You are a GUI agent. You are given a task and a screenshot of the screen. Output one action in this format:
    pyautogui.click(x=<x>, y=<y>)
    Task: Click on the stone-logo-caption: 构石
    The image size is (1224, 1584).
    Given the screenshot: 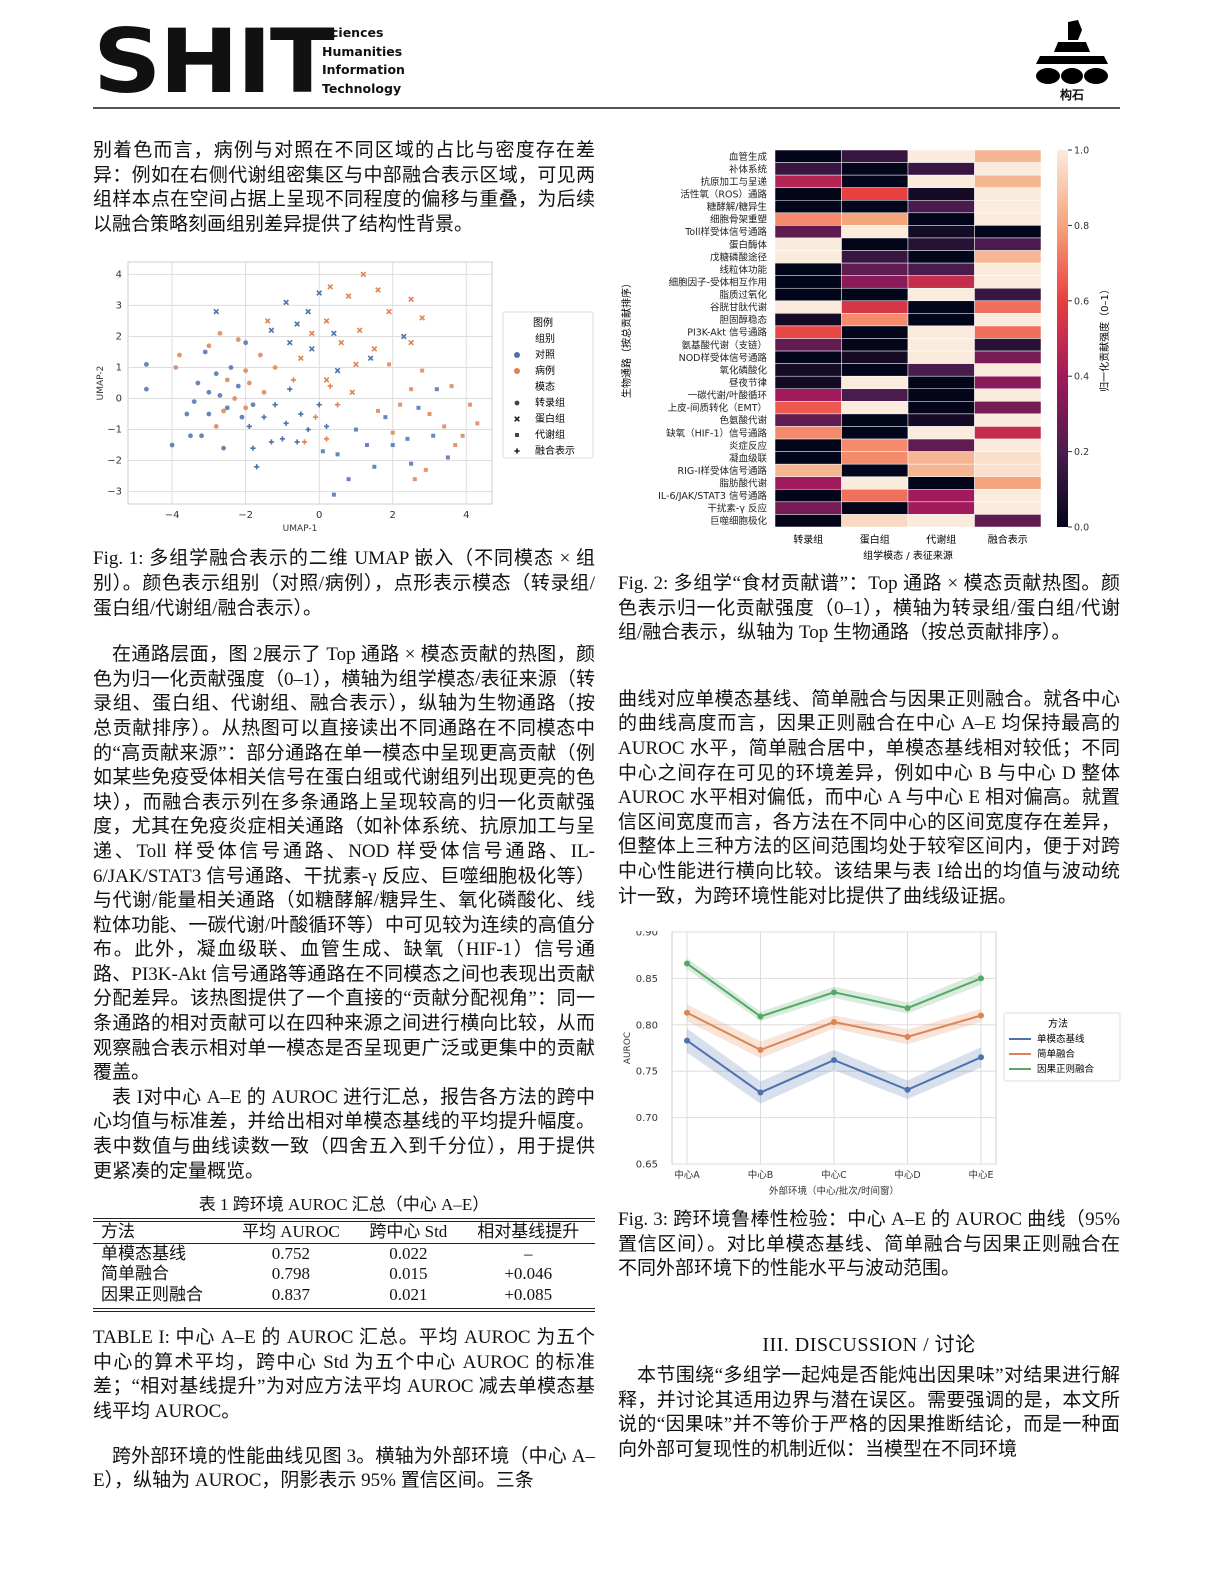 What is the action you would take?
    pyautogui.click(x=1071, y=95)
    